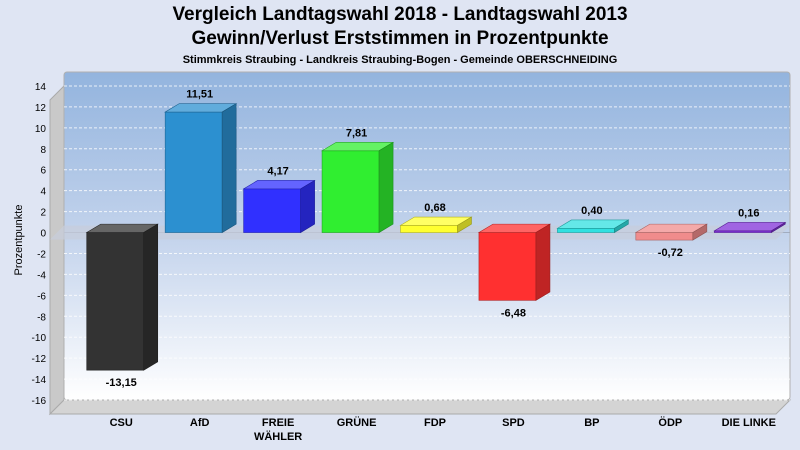 The image size is (800, 450). I want to click on value-label: 11,51, so click(199, 95).